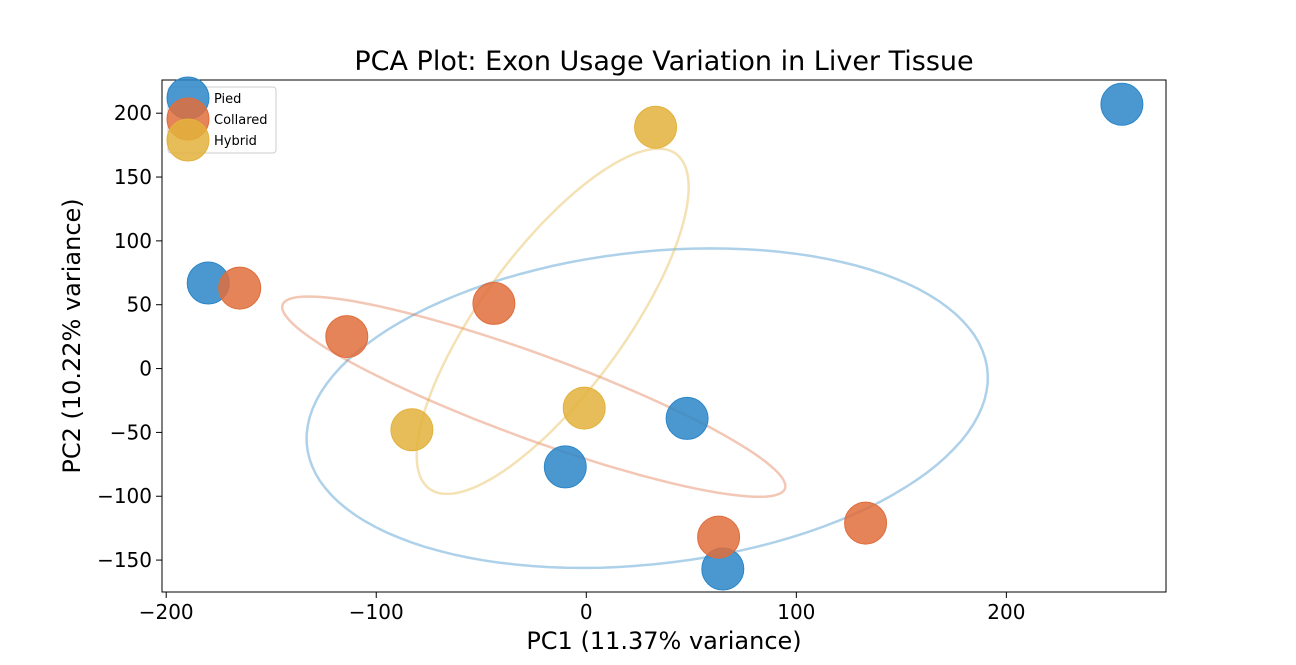  I want to click on legend-label-hybrid: Hybrid, so click(235, 141).